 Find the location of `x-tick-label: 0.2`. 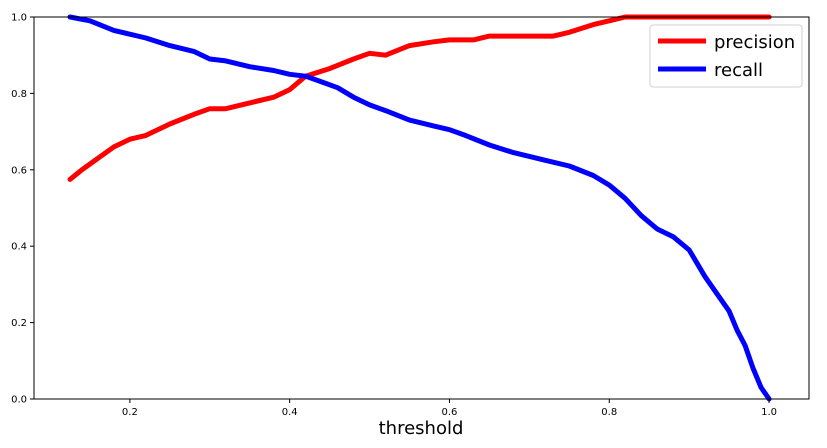

x-tick-label: 0.2 is located at coordinates (130, 412).